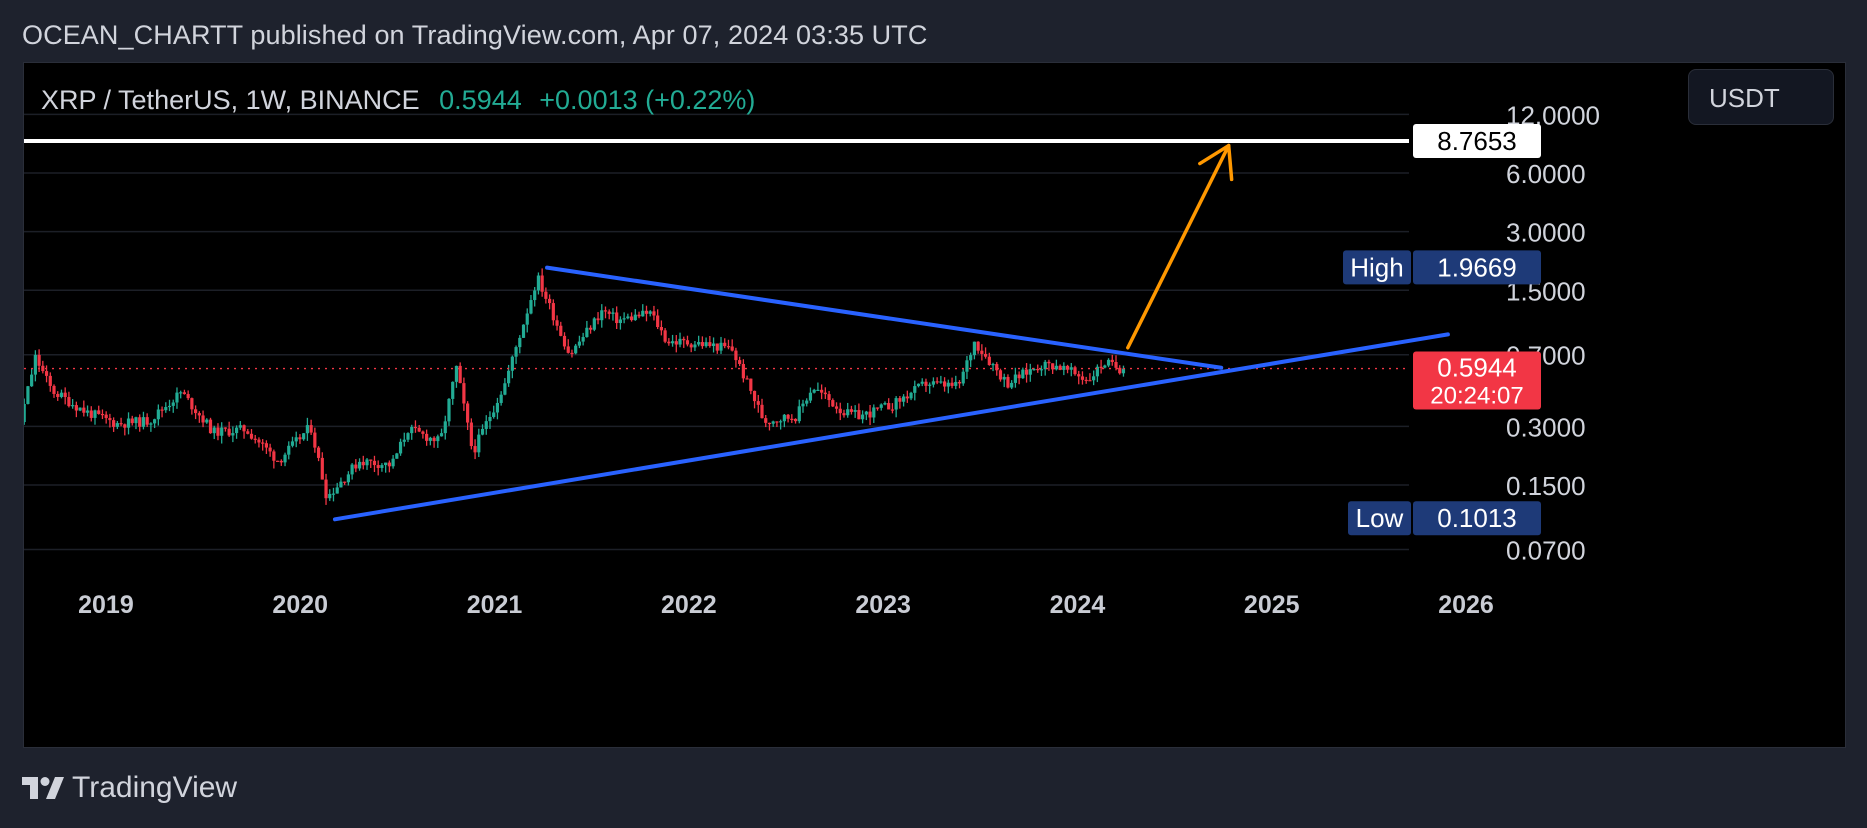 The width and height of the screenshot is (1867, 828). I want to click on last-price-badge: 0.5944, so click(1477, 368).